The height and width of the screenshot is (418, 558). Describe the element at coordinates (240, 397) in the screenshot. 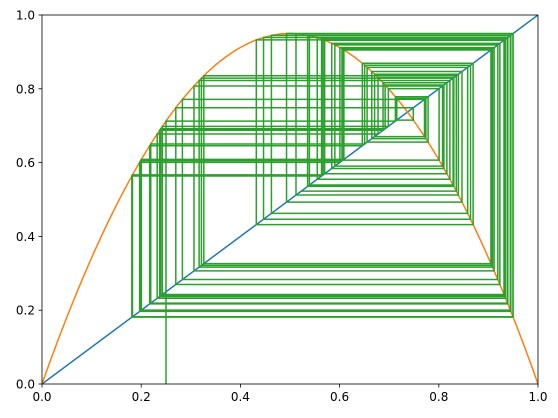

I see `x-tick-label: 0.4` at that location.